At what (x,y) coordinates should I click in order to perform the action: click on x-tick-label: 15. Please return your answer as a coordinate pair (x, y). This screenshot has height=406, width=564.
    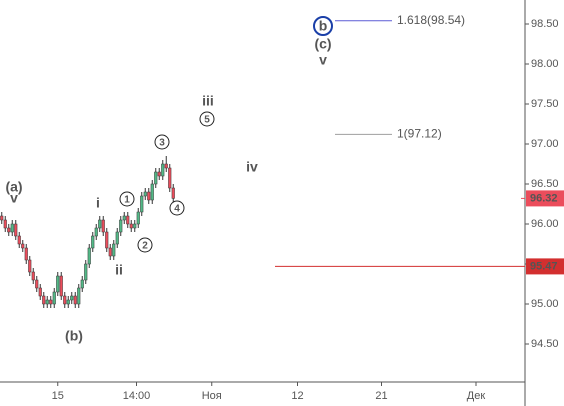
    Looking at the image, I should click on (58, 396).